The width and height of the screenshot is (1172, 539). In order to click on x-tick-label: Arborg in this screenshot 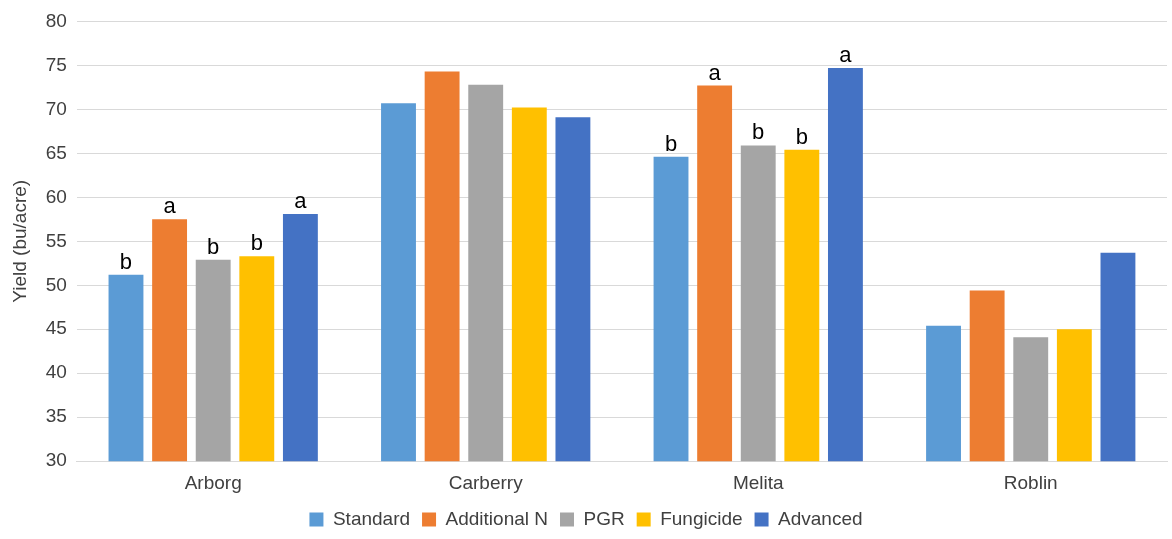, I will do `click(213, 482)`.